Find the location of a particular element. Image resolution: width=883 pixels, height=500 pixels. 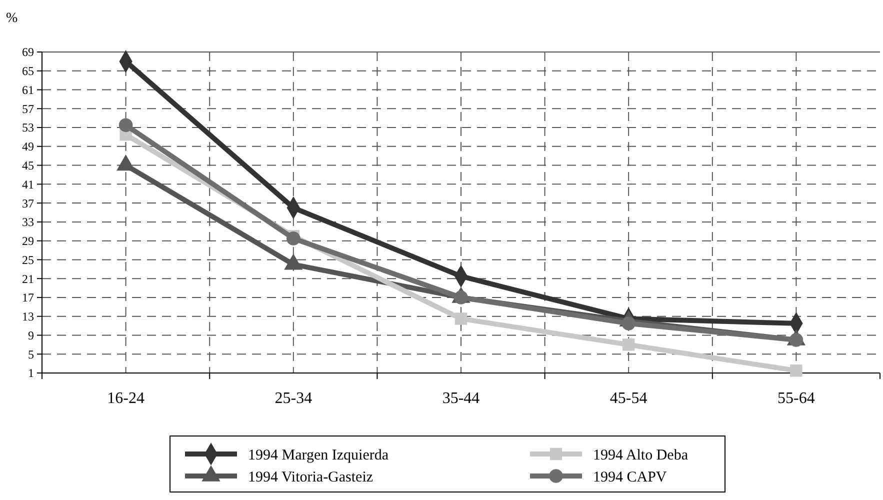

y-tick-label: 21 is located at coordinates (28, 279).